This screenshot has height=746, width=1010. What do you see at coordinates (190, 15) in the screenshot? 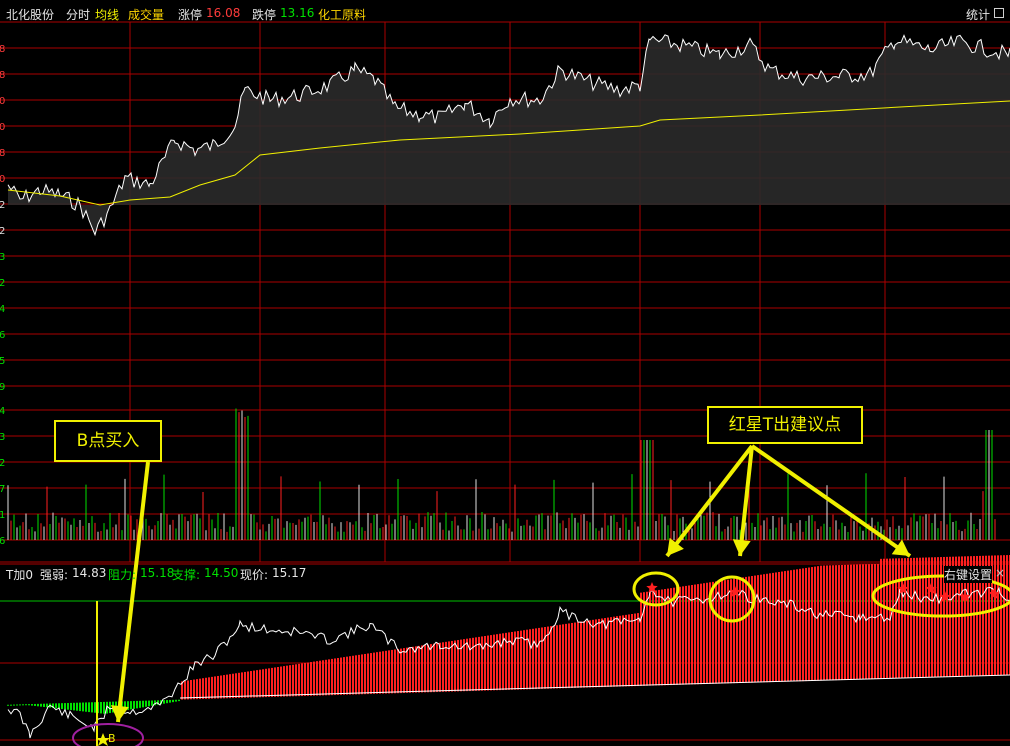
I see `limit-up-label: 涨停` at bounding box center [190, 15].